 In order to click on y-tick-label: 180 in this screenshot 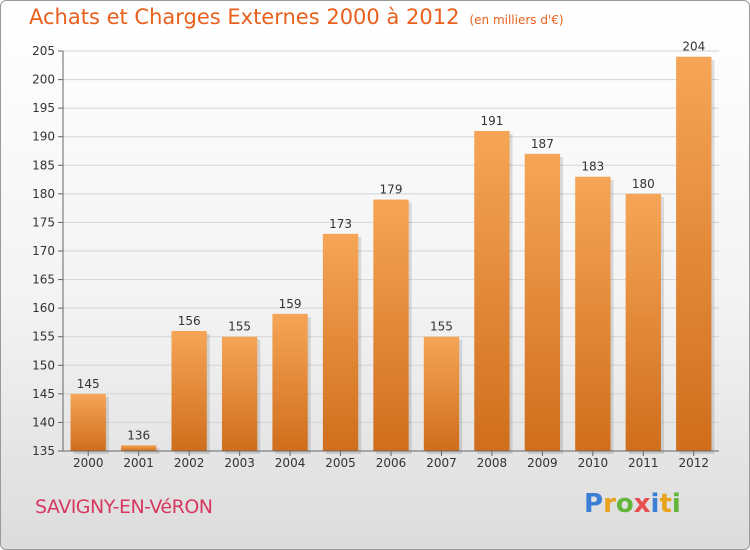, I will do `click(43, 194)`.